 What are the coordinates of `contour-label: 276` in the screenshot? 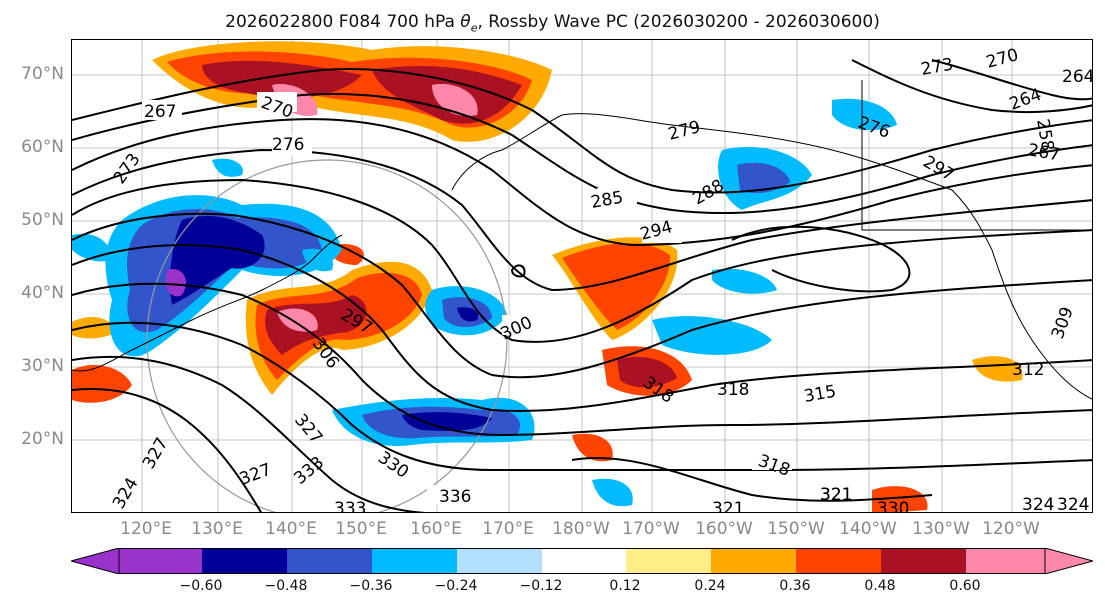 It's located at (288, 145).